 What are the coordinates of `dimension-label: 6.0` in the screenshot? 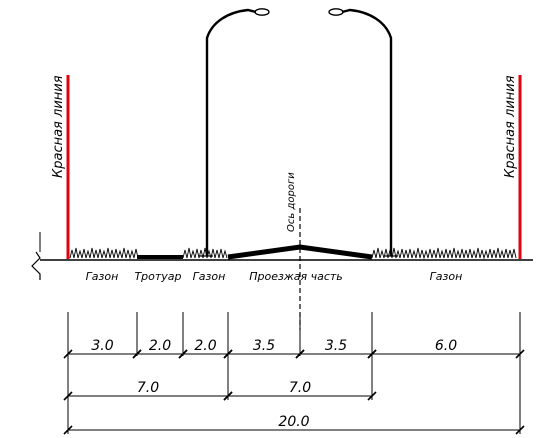 It's located at (446, 346).